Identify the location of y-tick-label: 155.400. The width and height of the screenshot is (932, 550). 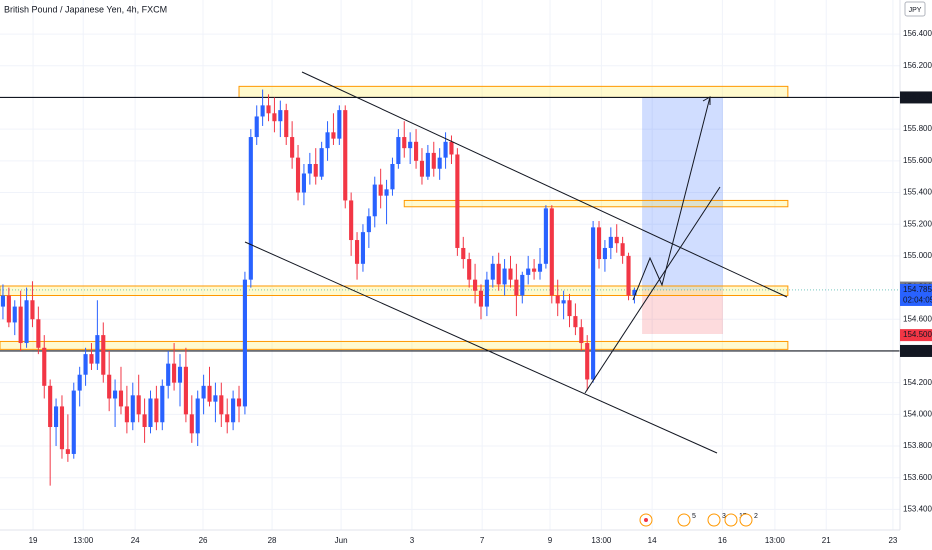
(917, 192).